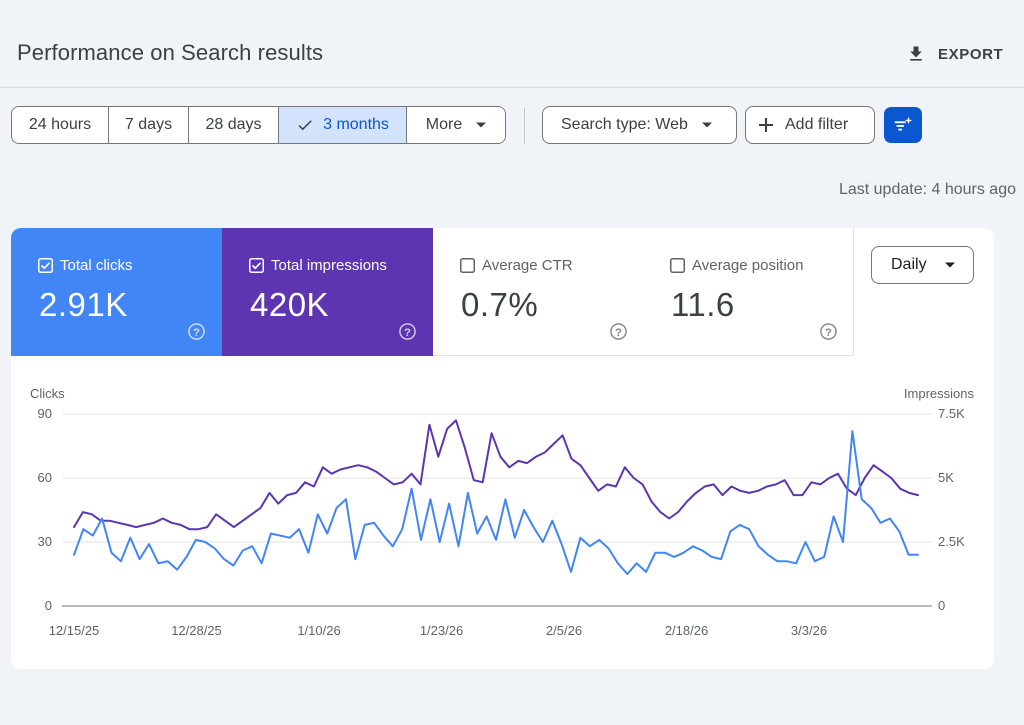 The width and height of the screenshot is (1024, 725). I want to click on date-range-24-hours: 24 hours, so click(60, 125).